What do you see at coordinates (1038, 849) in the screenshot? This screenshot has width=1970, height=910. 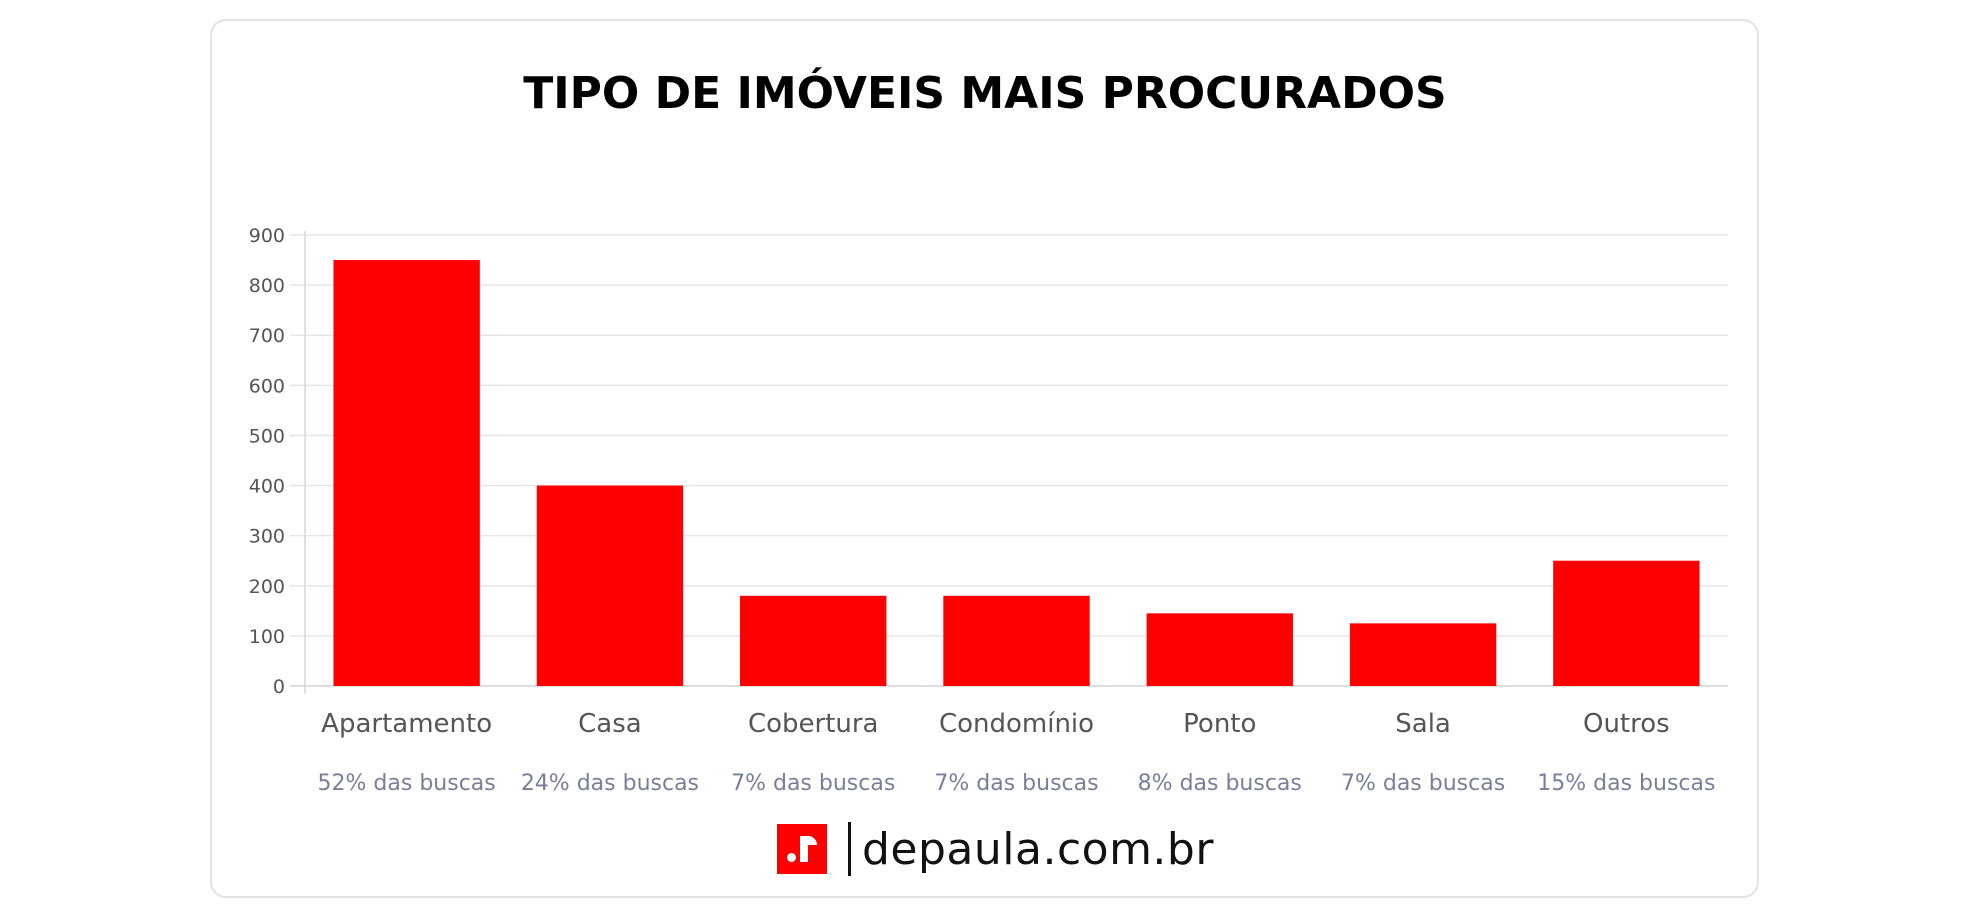 I see `site-name: depaula.com.br` at bounding box center [1038, 849].